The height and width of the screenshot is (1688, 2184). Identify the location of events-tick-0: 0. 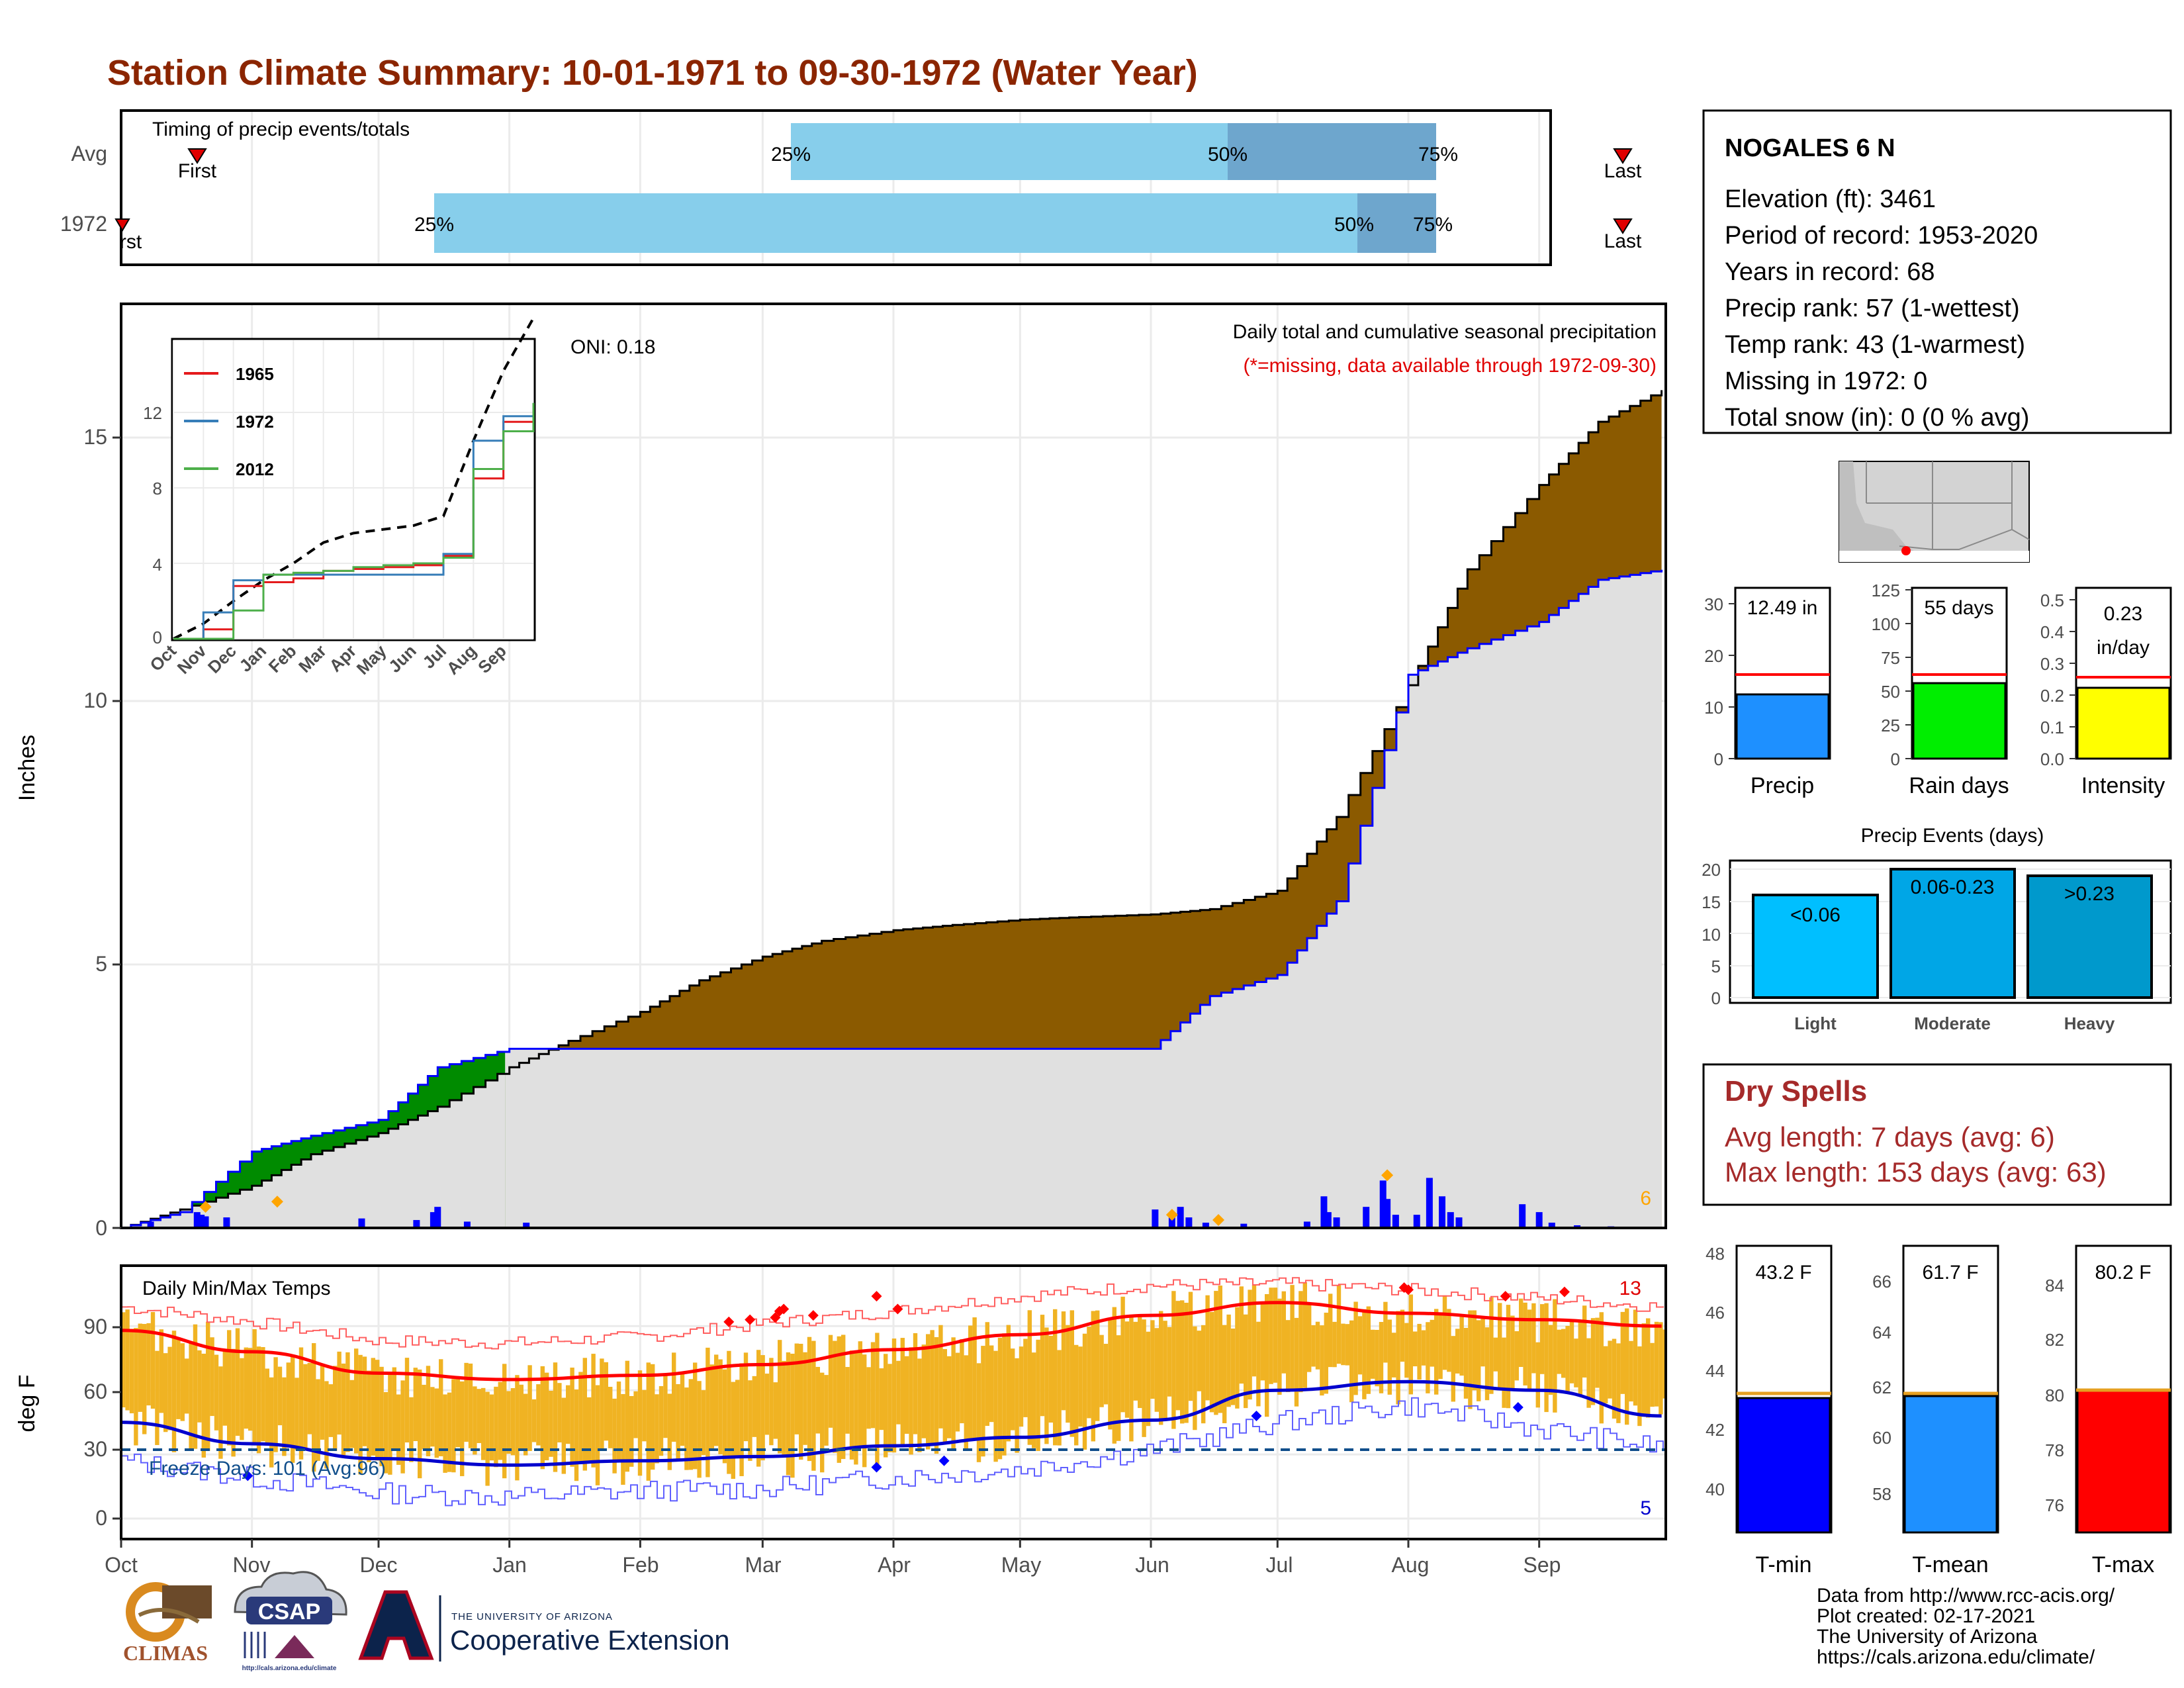
(1716, 998).